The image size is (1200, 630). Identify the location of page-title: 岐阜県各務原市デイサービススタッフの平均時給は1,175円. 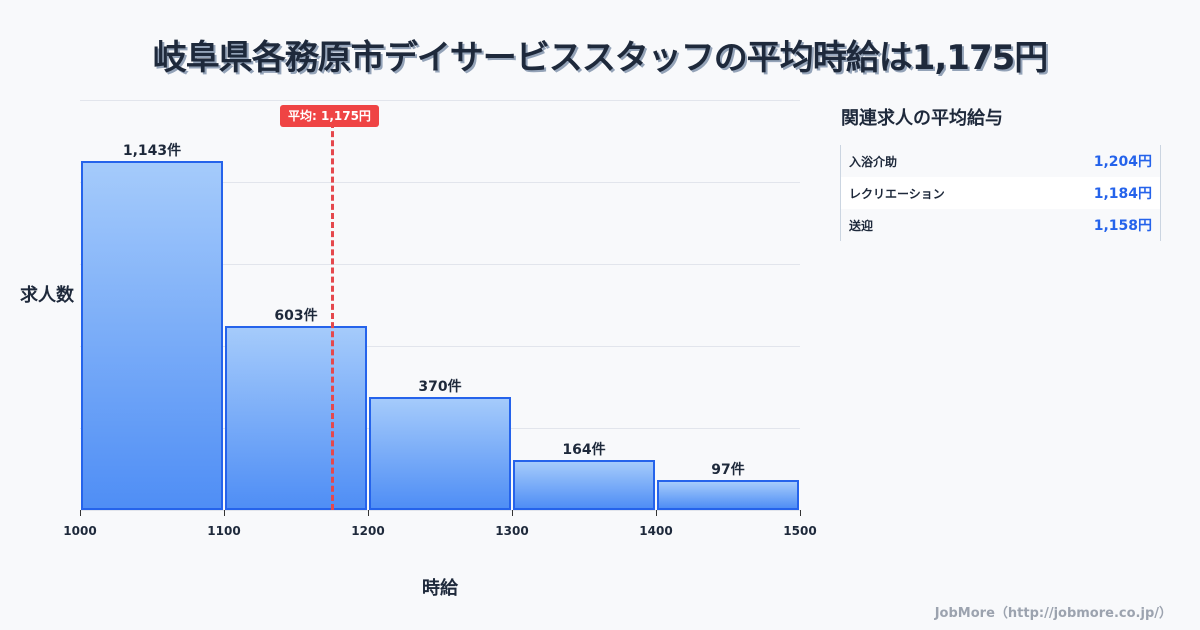
(600, 58).